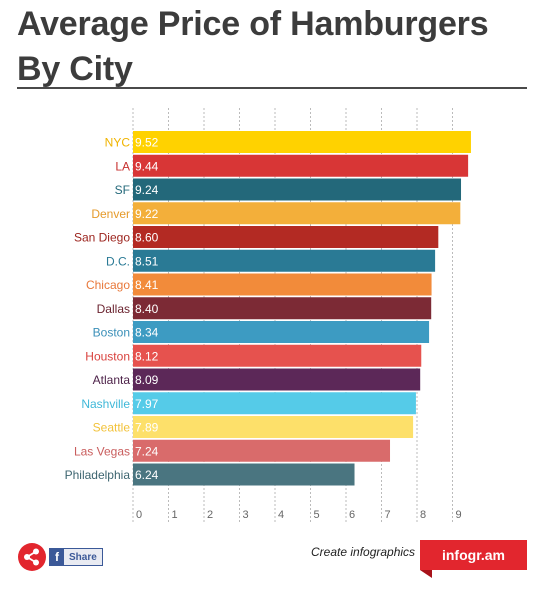  What do you see at coordinates (102, 451) in the screenshot?
I see `category-label: Las Vegas` at bounding box center [102, 451].